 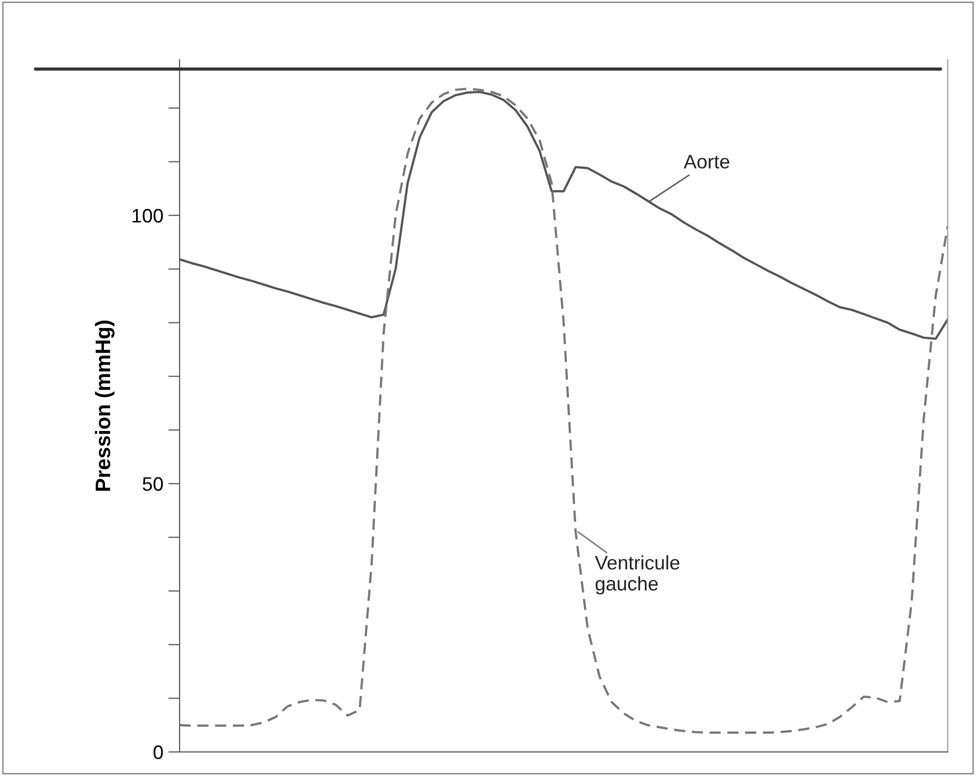 I want to click on y-tick-label: 0, so click(x=158, y=752).